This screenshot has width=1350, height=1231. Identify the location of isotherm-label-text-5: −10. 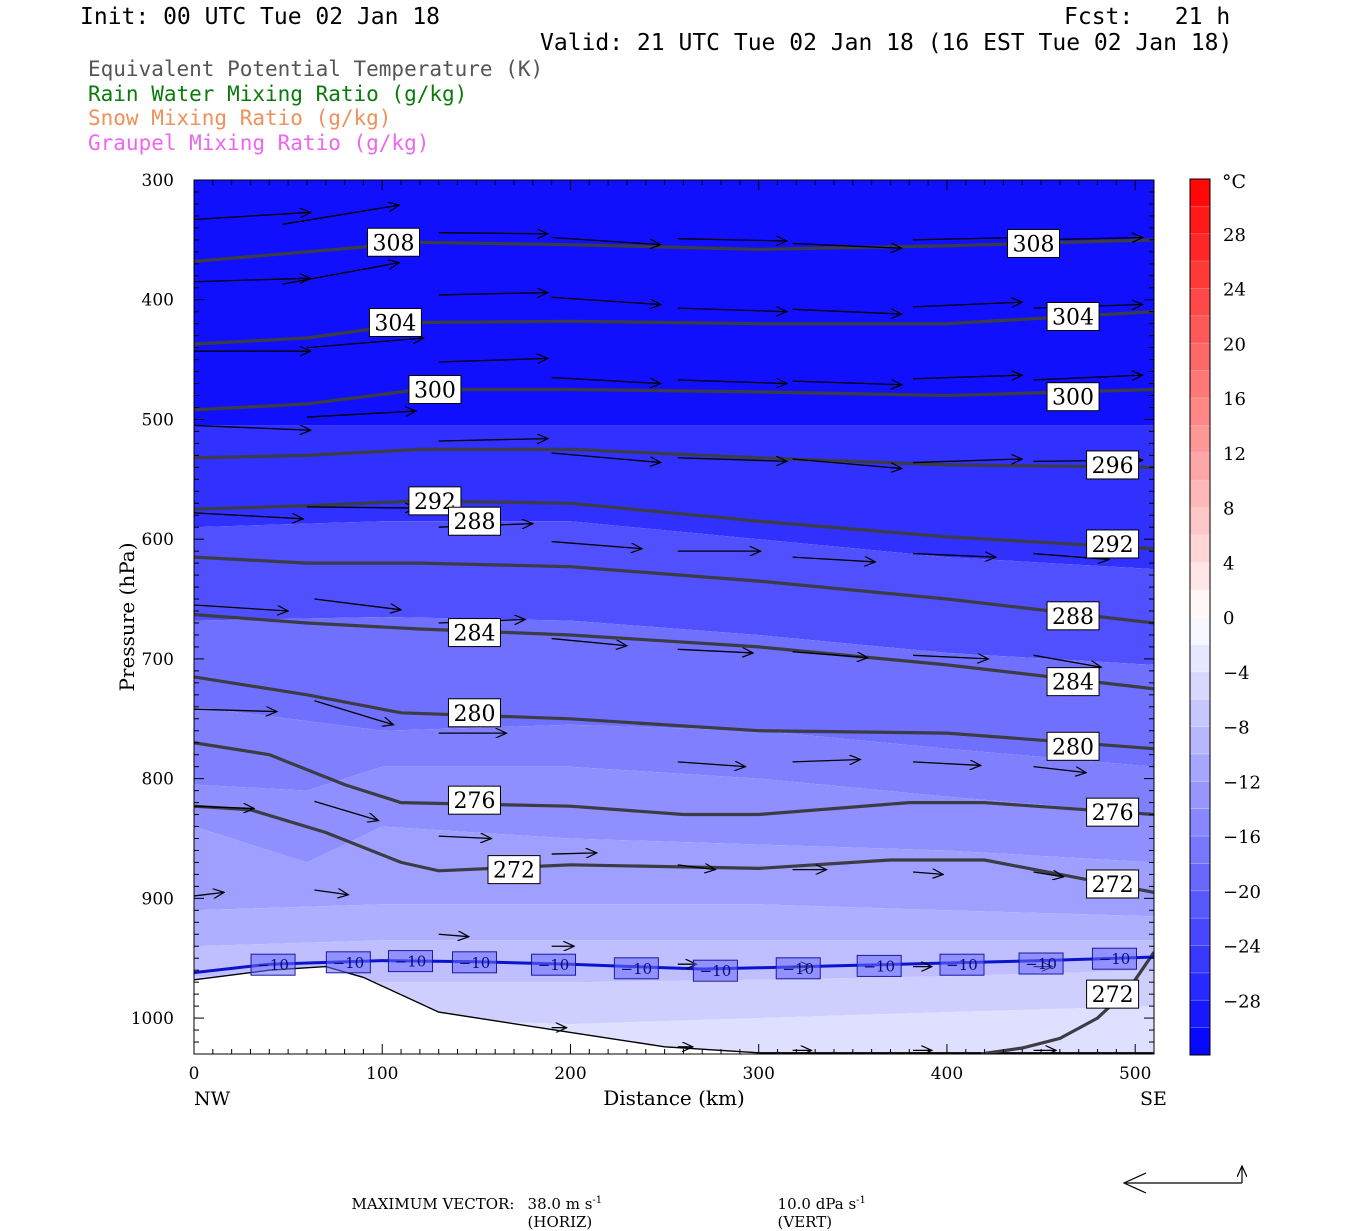
(637, 969).